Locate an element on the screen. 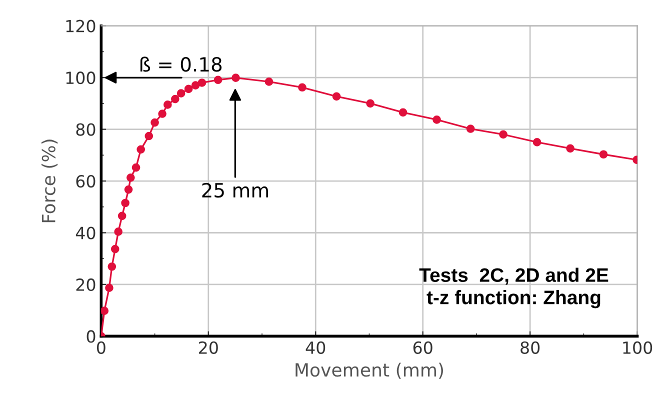 The width and height of the screenshot is (657, 410). x-tick-label: 100 is located at coordinates (637, 347).